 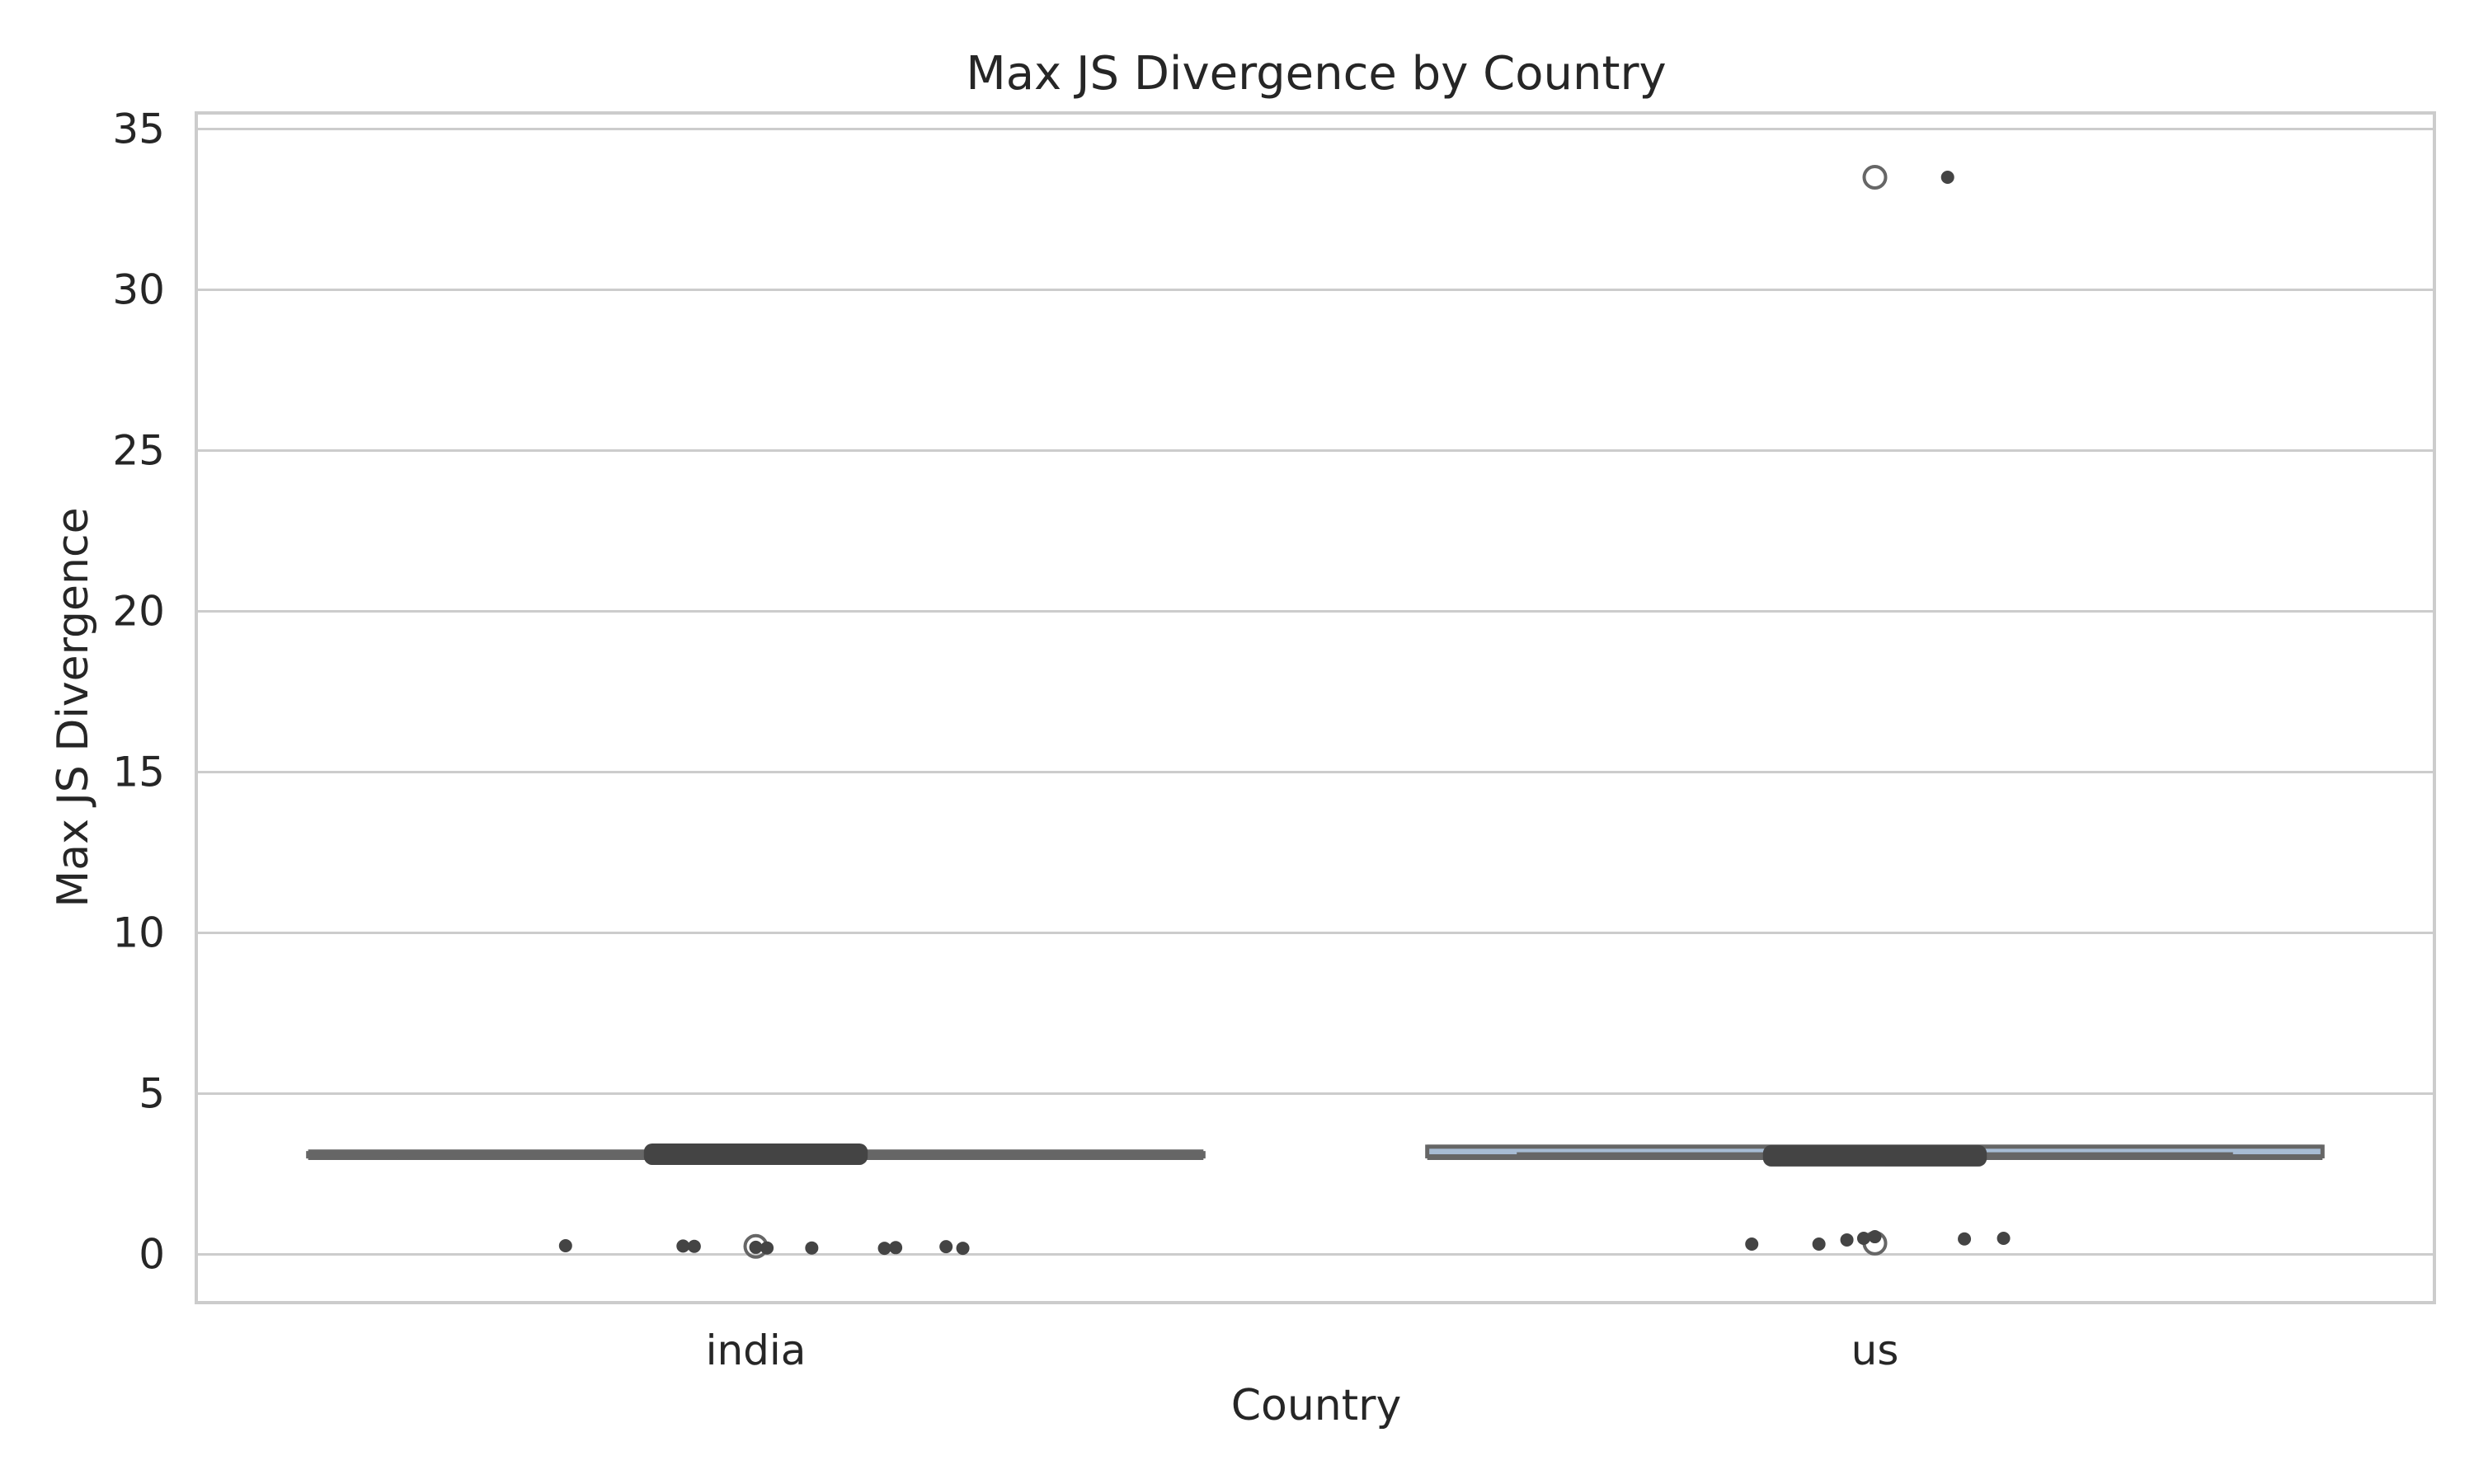 What do you see at coordinates (138, 290) in the screenshot?
I see `y-tick-label: 30` at bounding box center [138, 290].